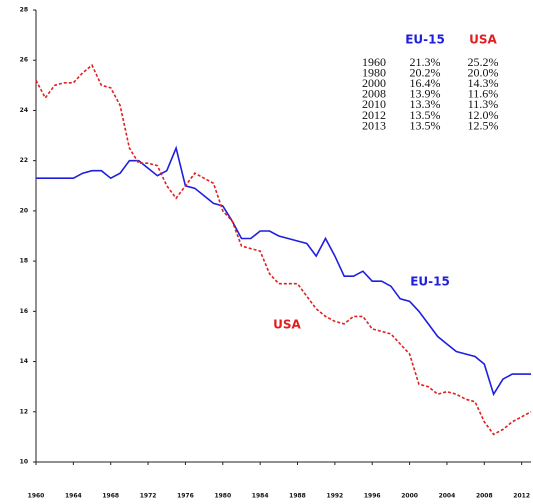 The width and height of the screenshot is (533, 504). Describe the element at coordinates (297, 496) in the screenshot. I see `x-tick-label: 1988` at that location.